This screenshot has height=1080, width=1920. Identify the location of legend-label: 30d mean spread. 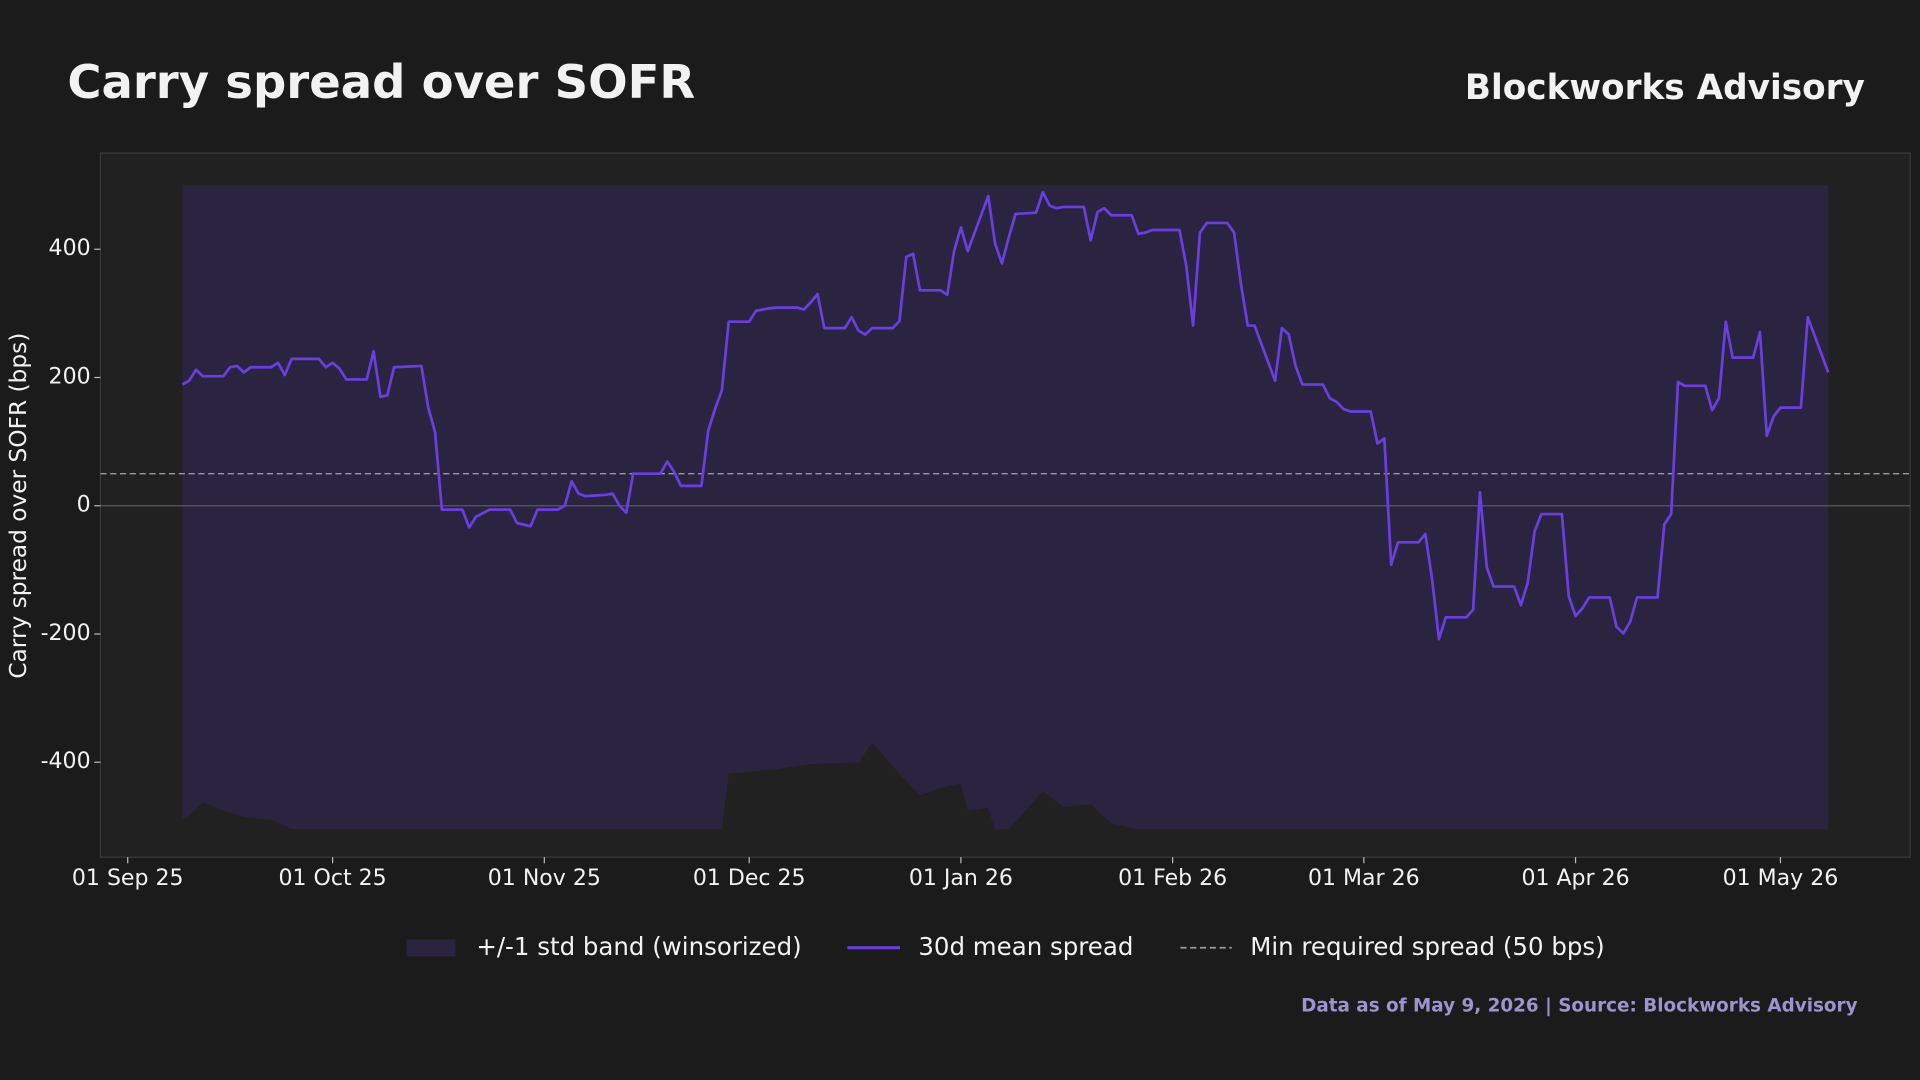
(1025, 946).